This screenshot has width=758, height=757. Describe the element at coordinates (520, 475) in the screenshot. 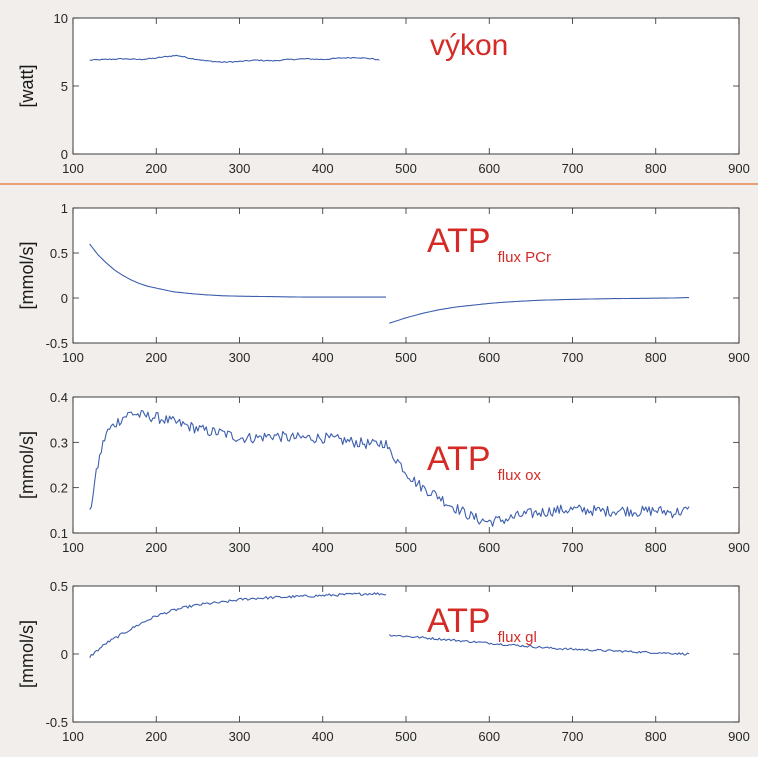

I see `chart-title-subscript: flux ox` at that location.